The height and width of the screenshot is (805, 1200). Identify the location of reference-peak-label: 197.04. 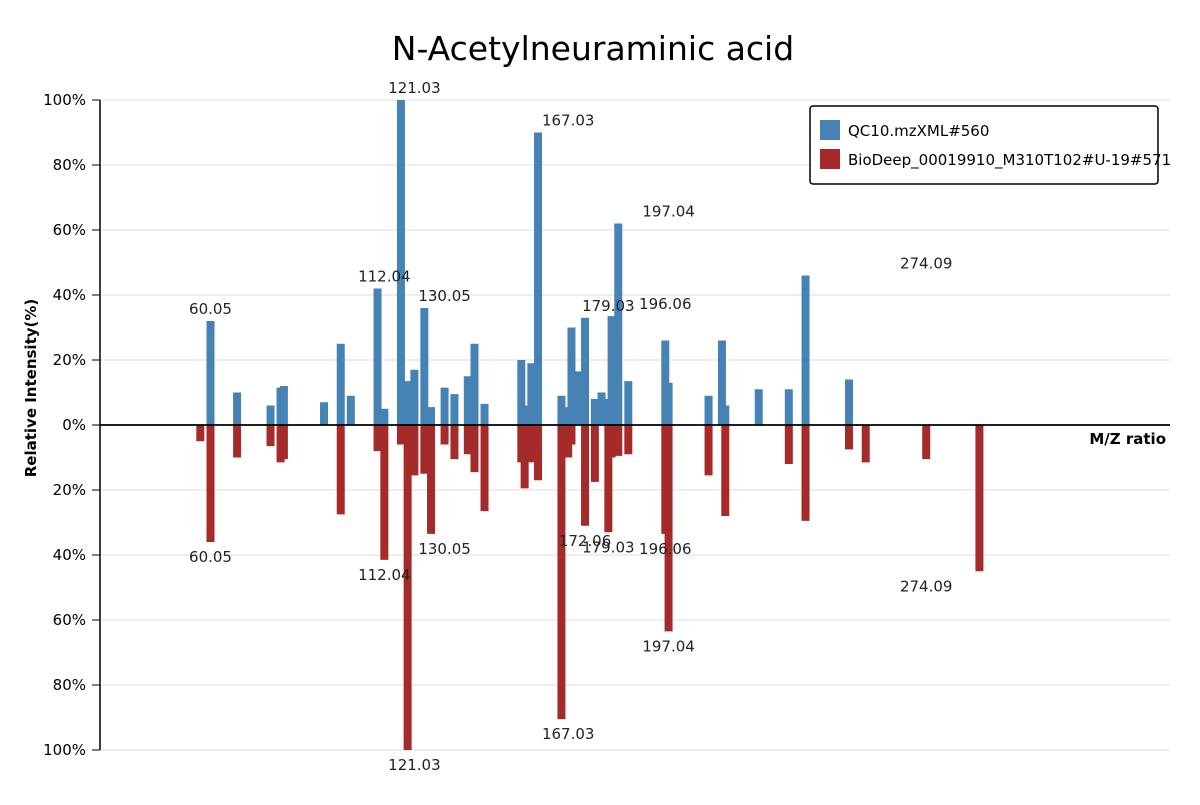
(668, 646).